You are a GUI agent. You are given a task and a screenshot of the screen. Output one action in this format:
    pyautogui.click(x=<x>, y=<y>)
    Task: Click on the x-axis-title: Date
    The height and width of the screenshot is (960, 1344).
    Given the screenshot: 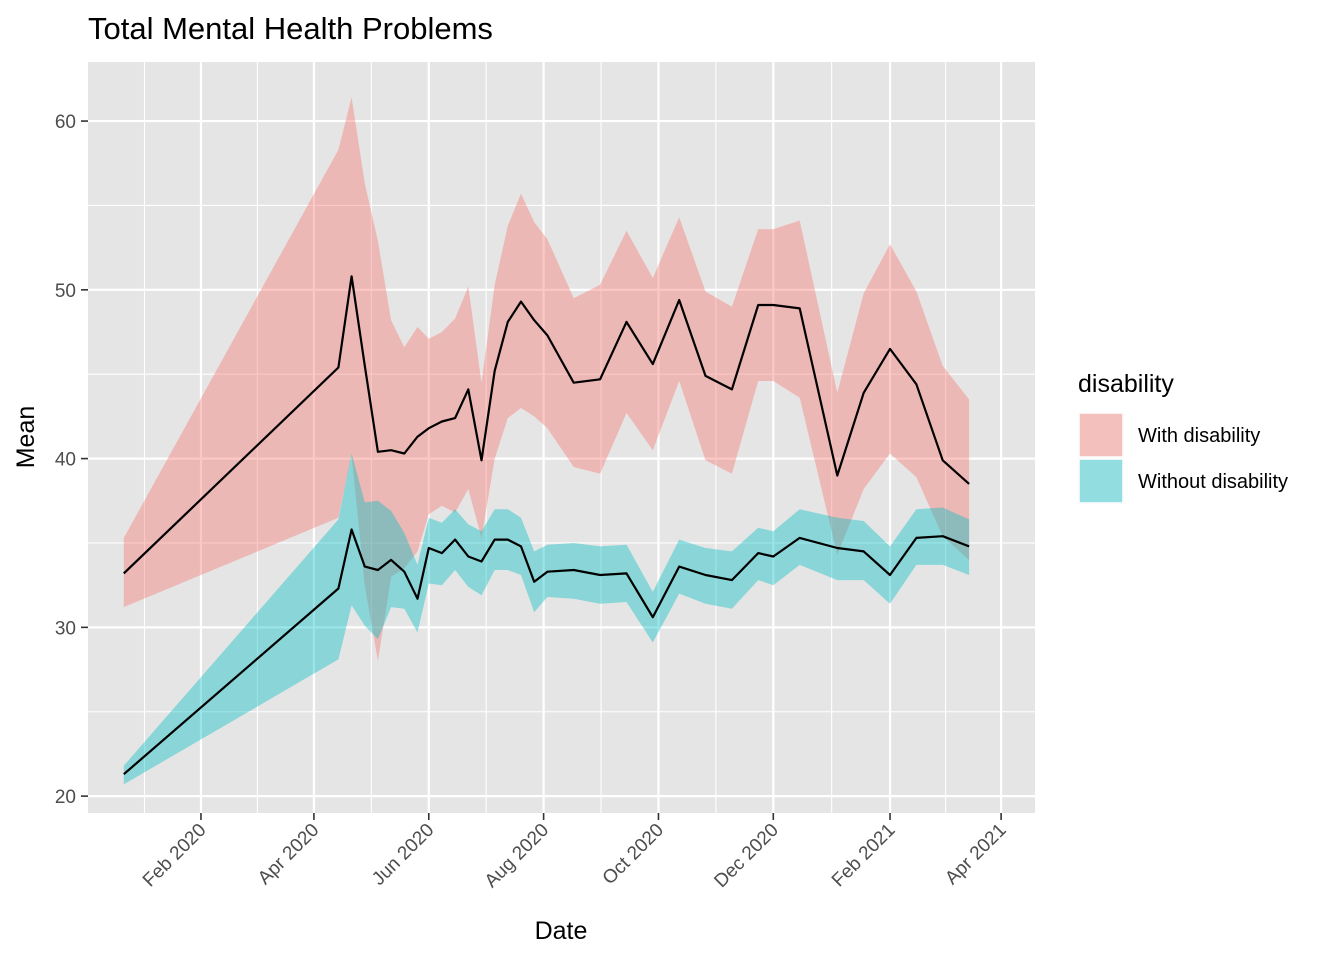 What is the action you would take?
    pyautogui.click(x=561, y=931)
    